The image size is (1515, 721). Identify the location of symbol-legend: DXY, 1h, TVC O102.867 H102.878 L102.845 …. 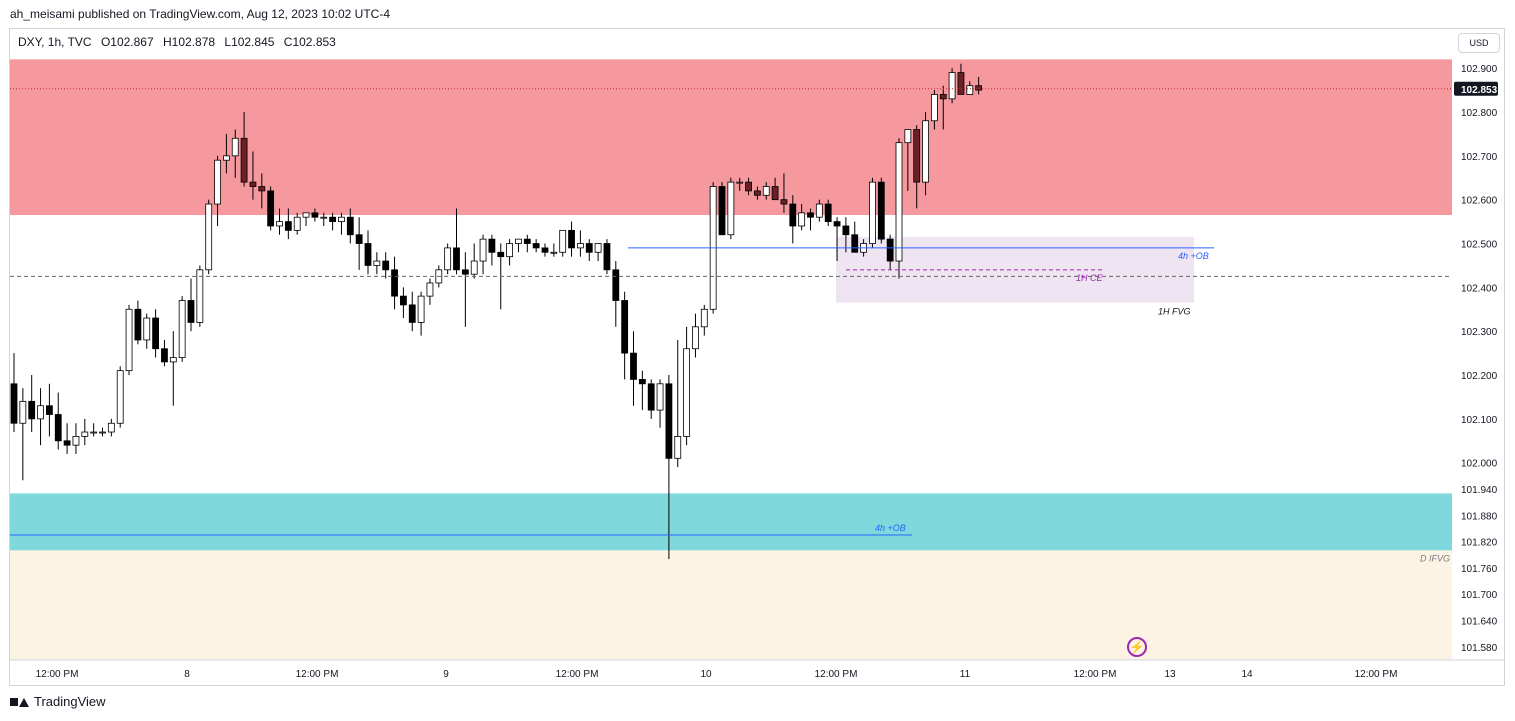
(180, 42).